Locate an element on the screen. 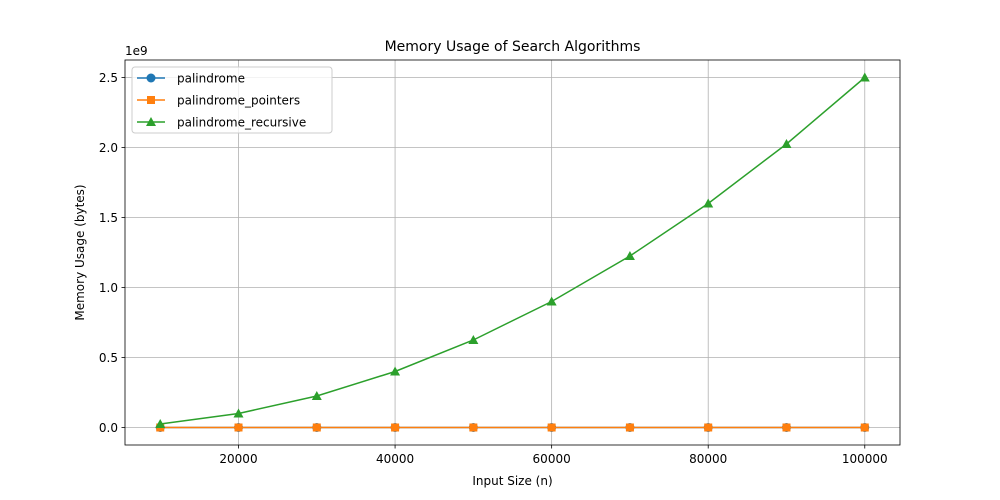  x-axis-label: Input Size (n) is located at coordinates (512, 481).